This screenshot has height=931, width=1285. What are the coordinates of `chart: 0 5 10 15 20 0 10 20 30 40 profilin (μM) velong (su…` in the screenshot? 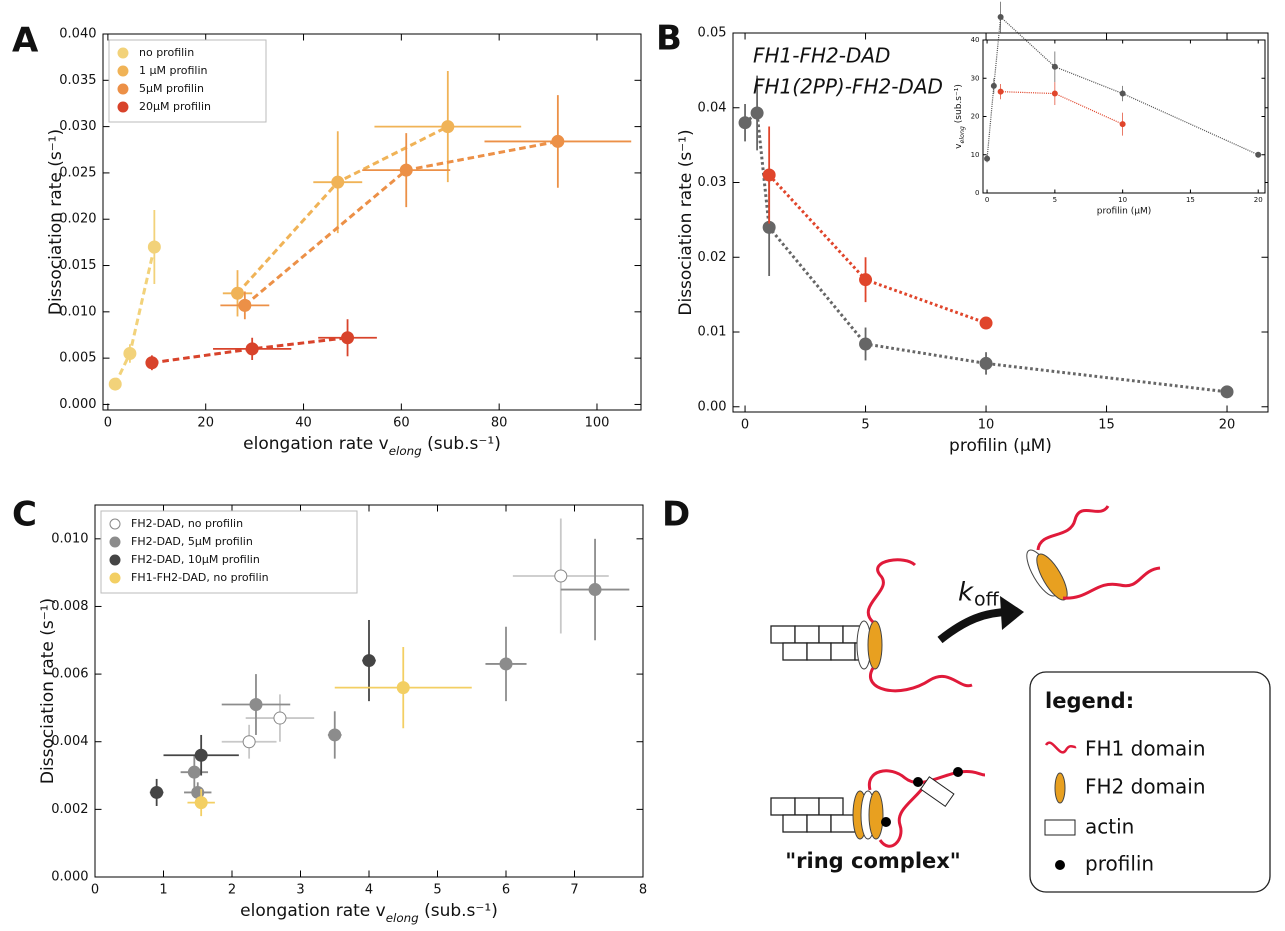 It's located at (1109, 109).